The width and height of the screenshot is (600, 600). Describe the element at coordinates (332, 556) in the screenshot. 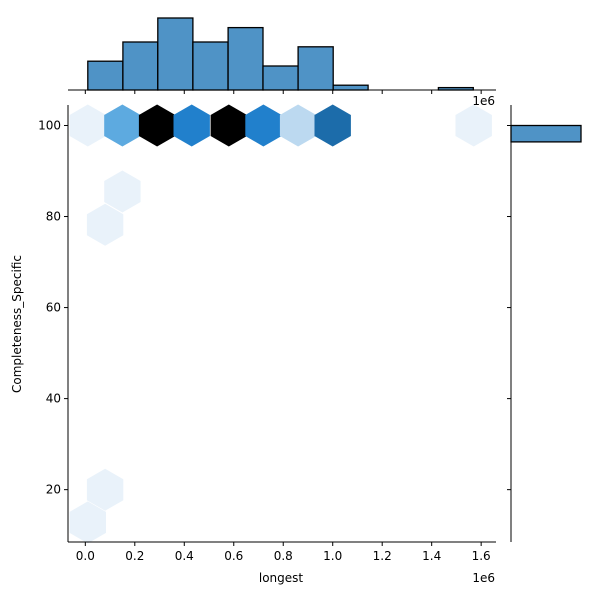

I see `x-tick-label-5: 1.0` at that location.